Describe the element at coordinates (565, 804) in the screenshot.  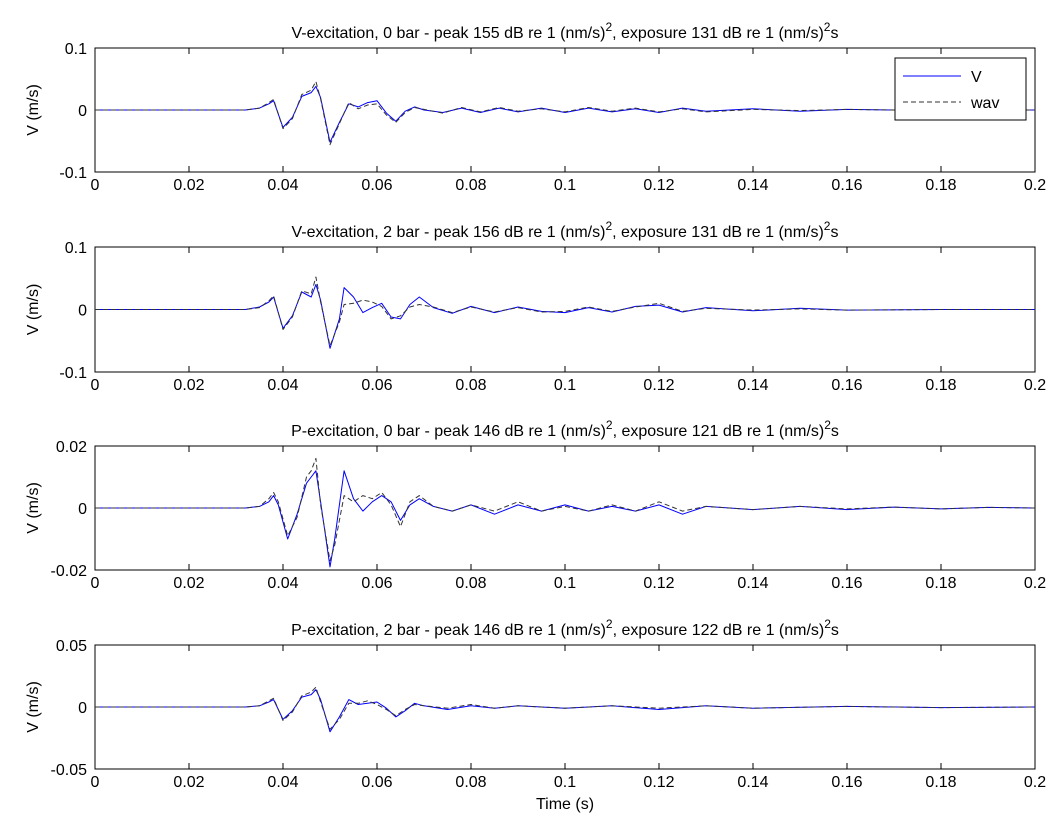
I see `x-axis-label: Time (s)` at that location.